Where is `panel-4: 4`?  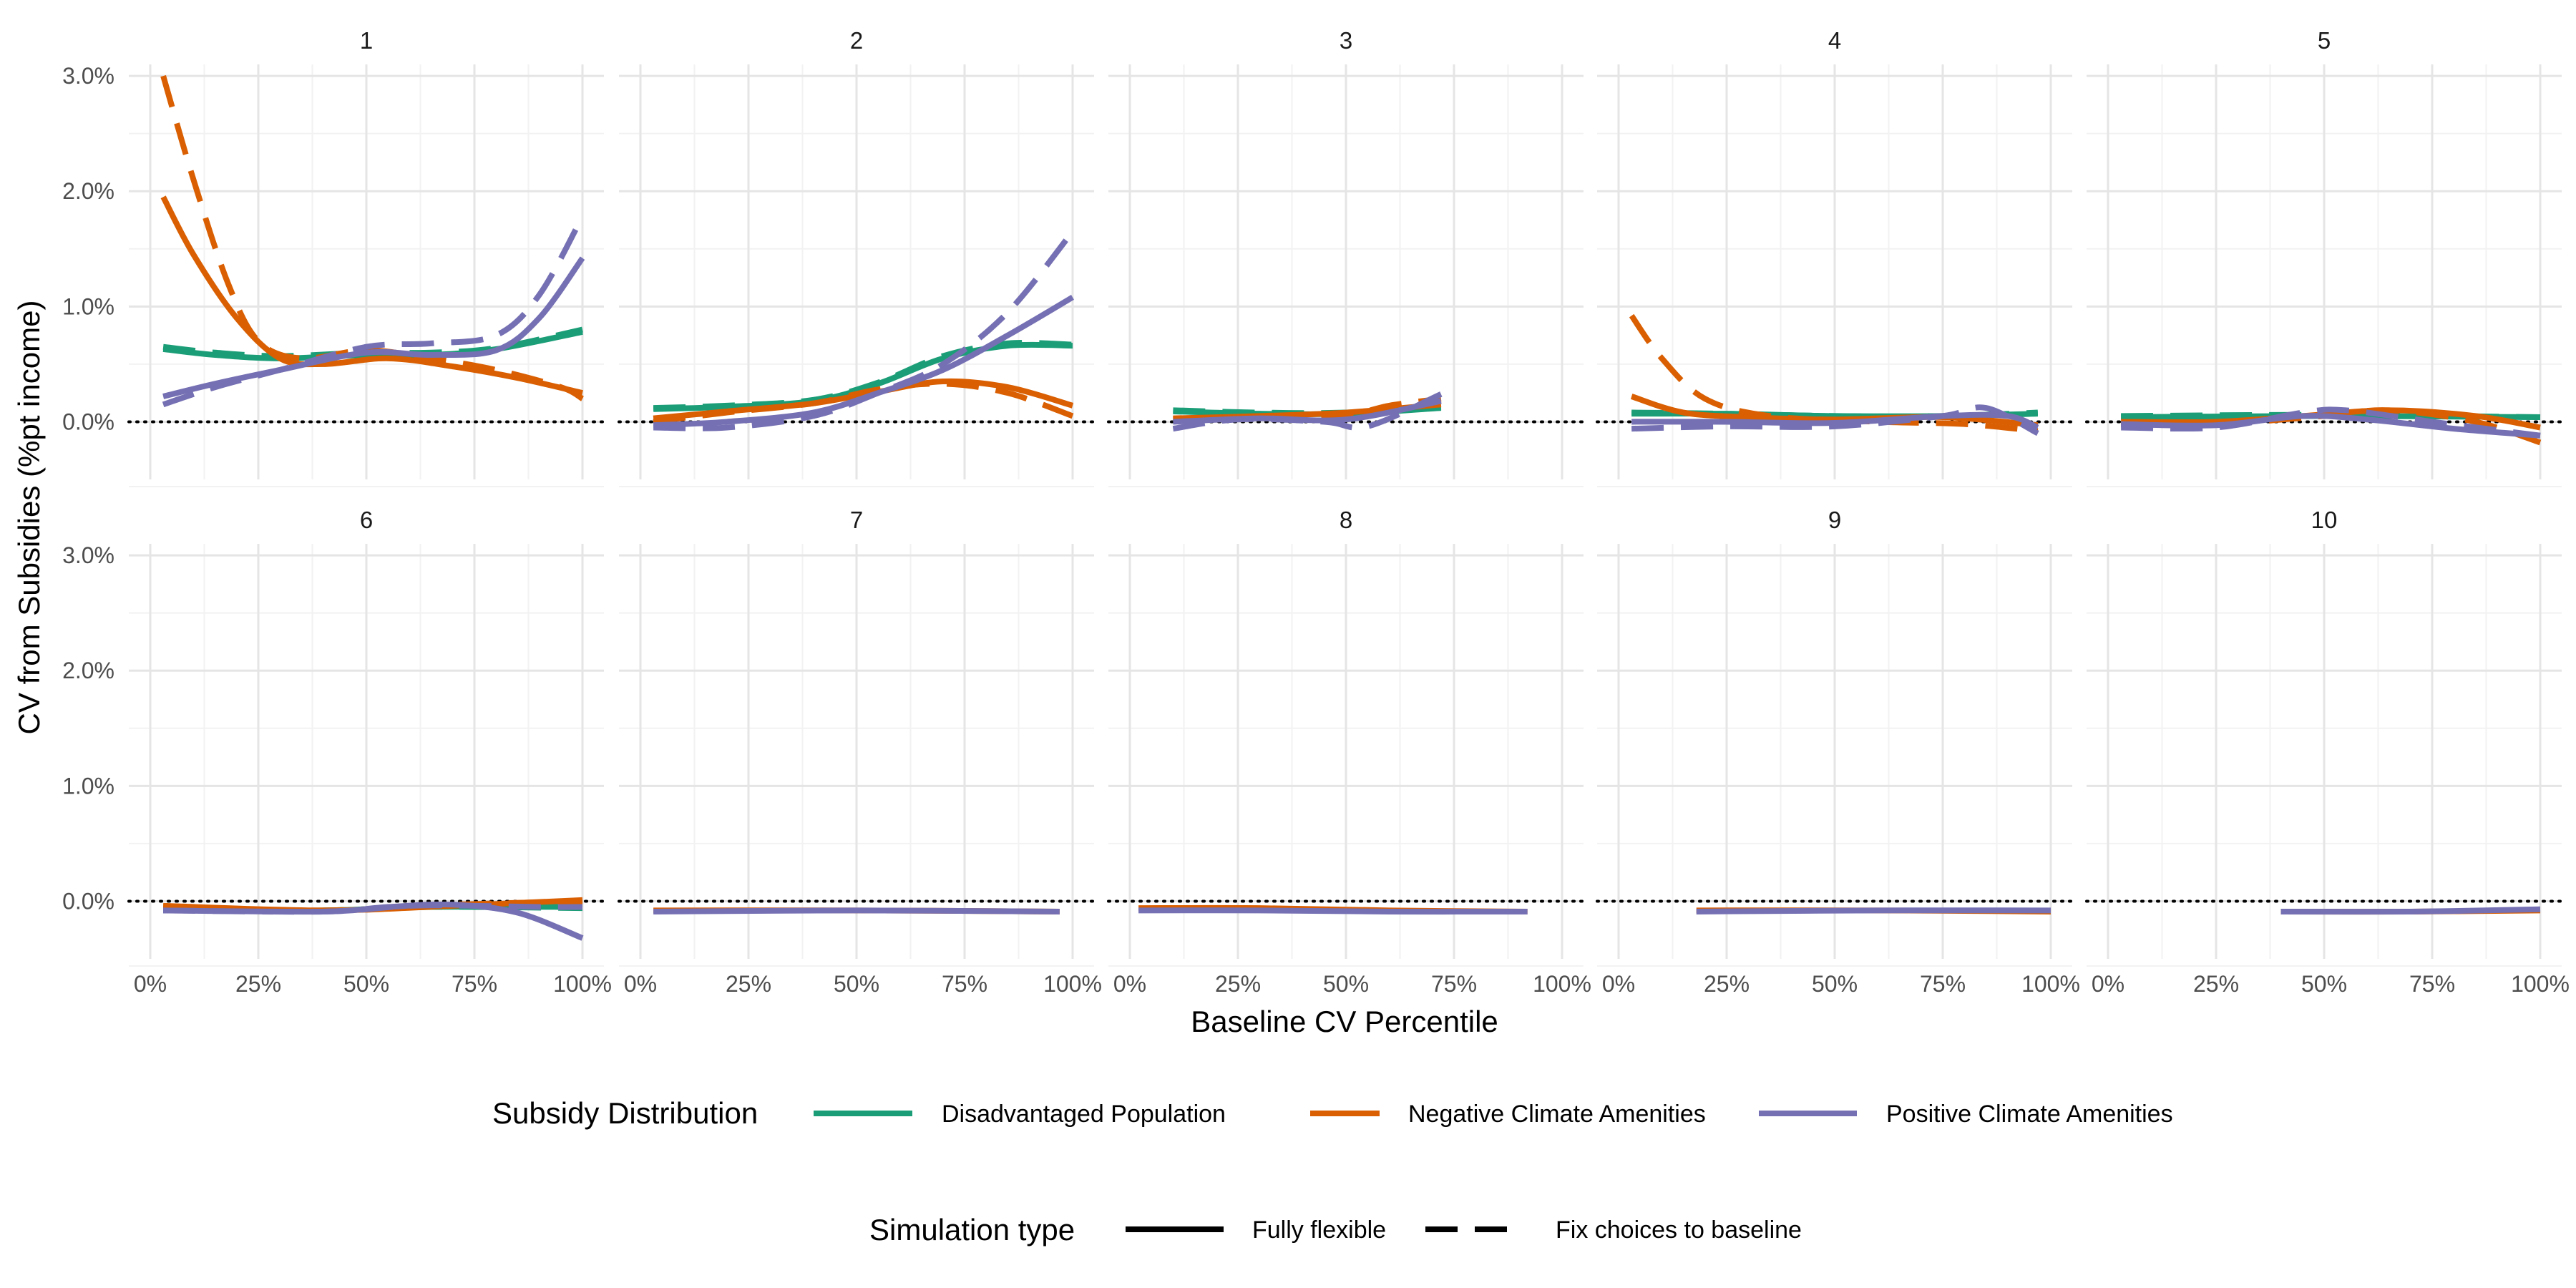 panel-4: 4 is located at coordinates (1835, 257).